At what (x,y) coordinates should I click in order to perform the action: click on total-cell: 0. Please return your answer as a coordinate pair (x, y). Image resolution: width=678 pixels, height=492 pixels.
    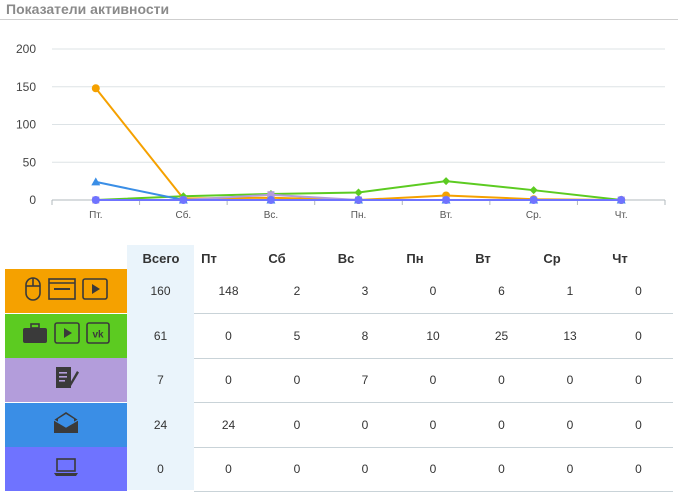
    Looking at the image, I should click on (160, 469).